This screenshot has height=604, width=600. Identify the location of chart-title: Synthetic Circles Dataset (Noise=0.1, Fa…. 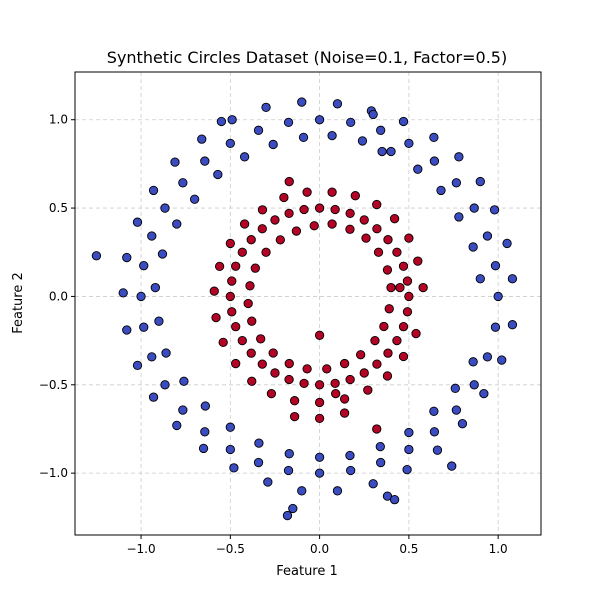
(307, 57).